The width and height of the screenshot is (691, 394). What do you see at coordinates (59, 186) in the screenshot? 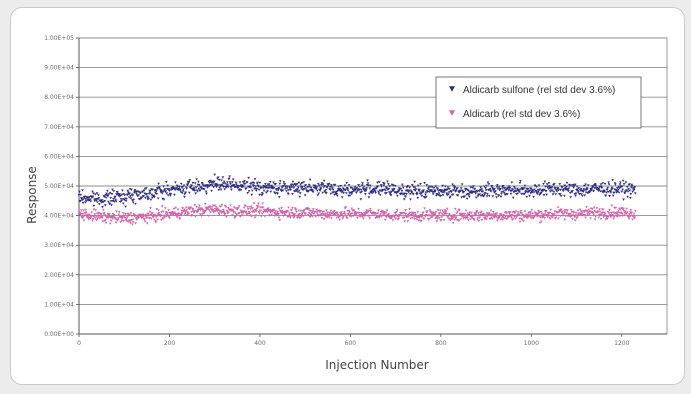
I see `y-tick-label: 5.00E+04` at bounding box center [59, 186].